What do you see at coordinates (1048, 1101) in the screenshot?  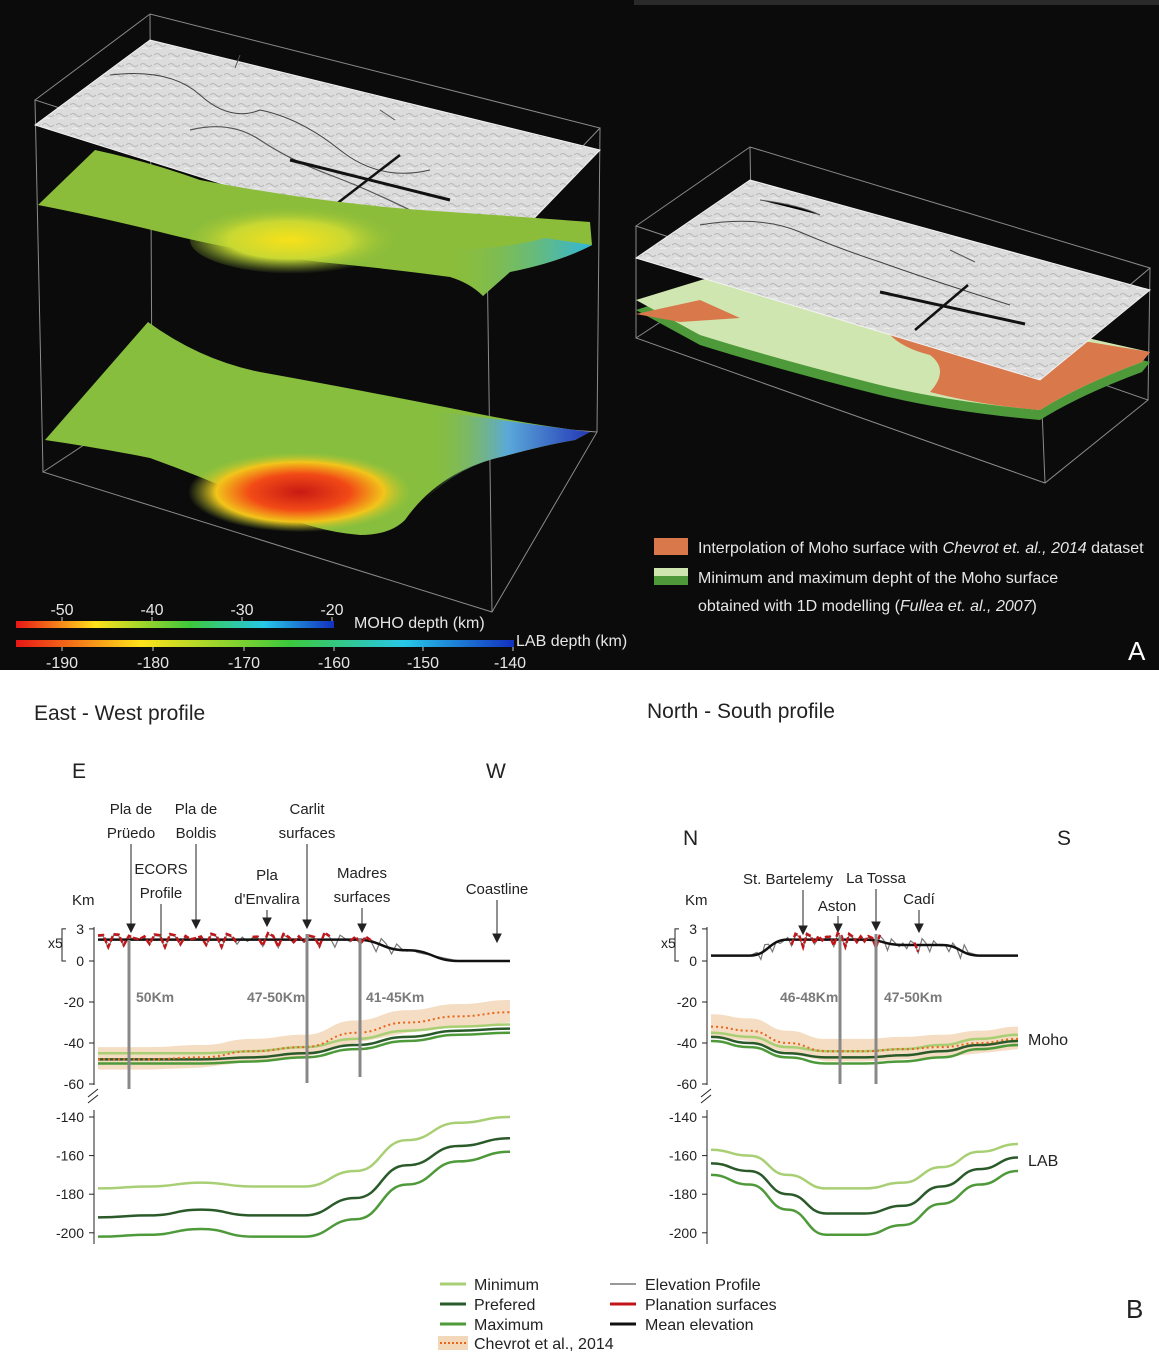 I see `ns-curve-labels: Moho LAB` at bounding box center [1048, 1101].